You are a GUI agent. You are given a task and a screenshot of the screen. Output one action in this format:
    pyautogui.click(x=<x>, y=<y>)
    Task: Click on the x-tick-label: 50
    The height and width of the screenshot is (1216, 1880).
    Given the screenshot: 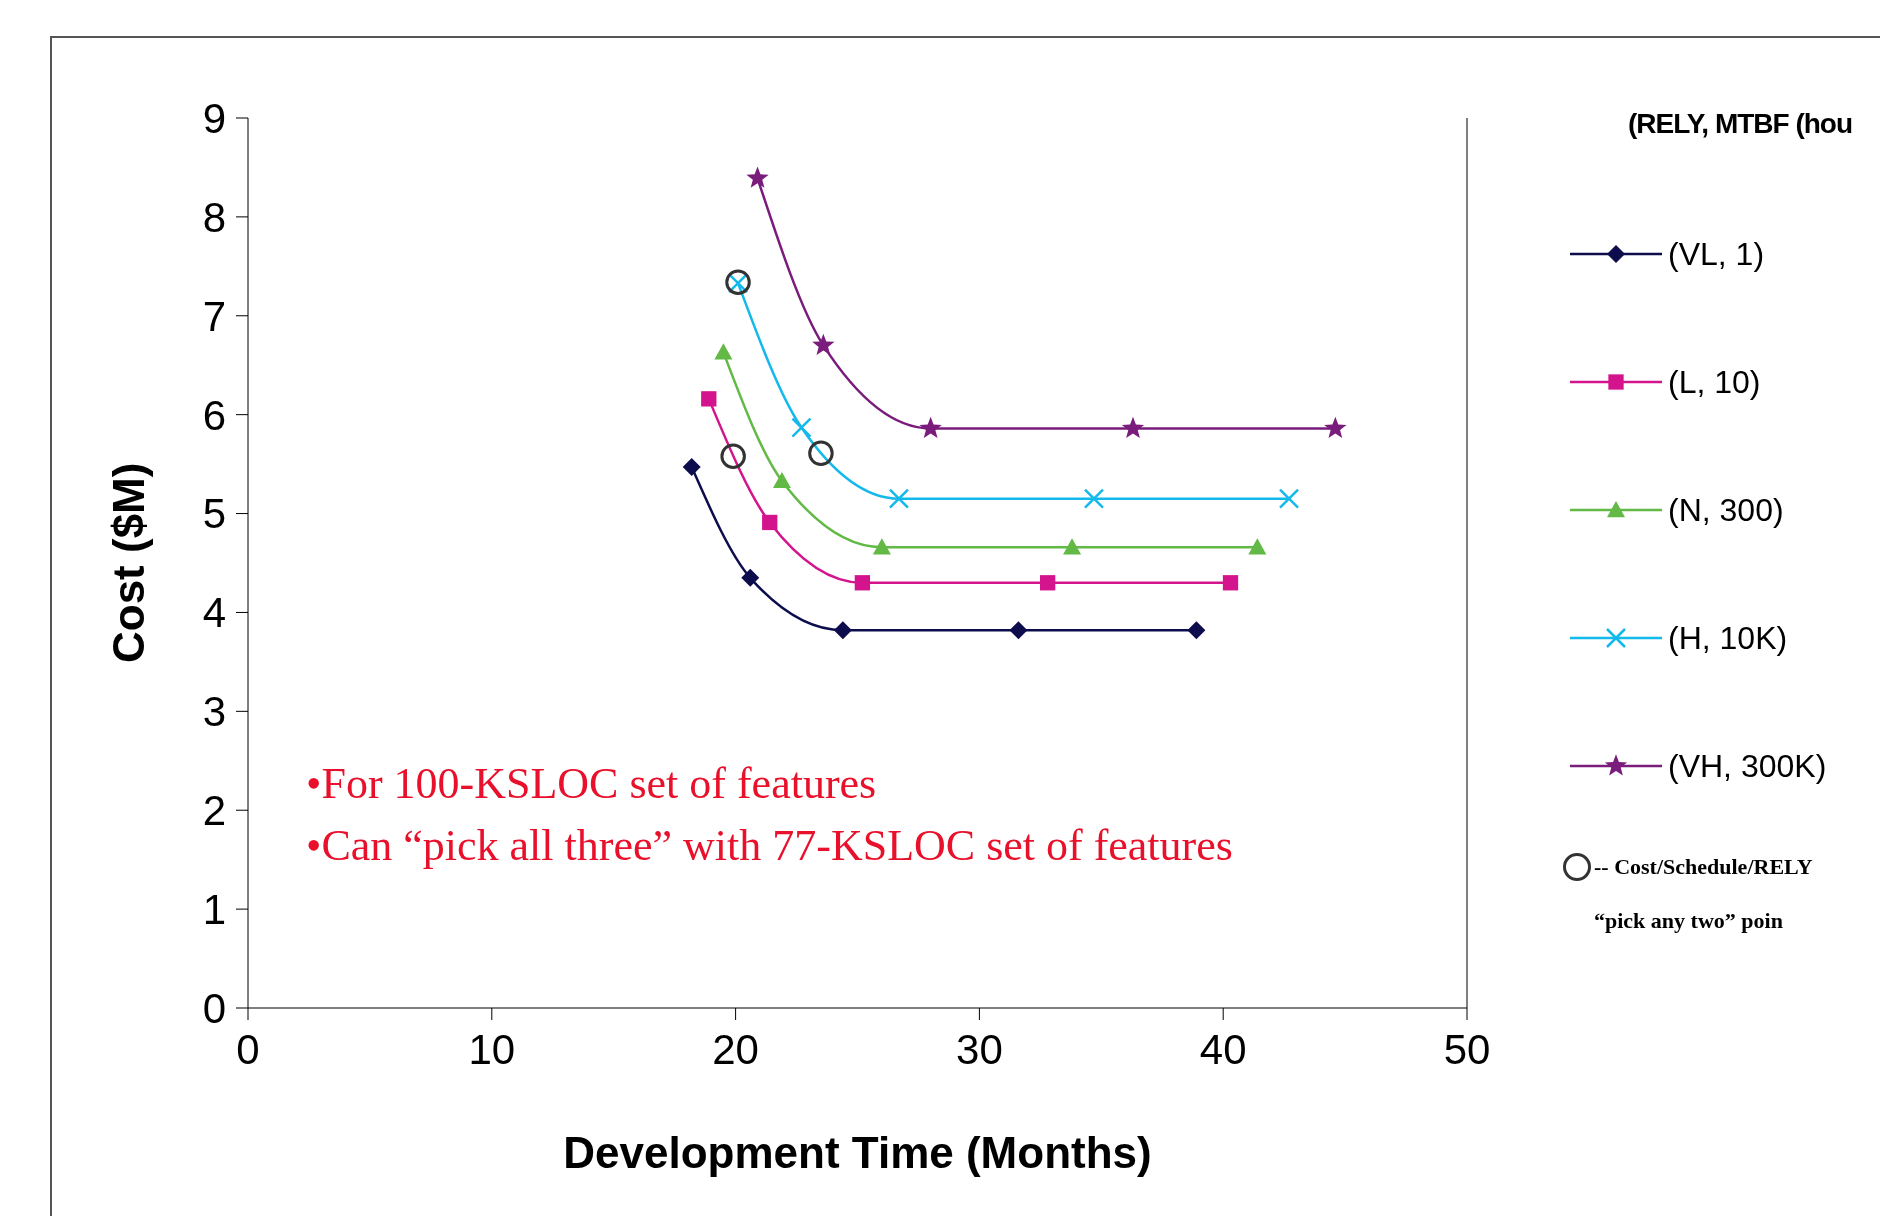 What is the action you would take?
    pyautogui.click(x=1467, y=1049)
    